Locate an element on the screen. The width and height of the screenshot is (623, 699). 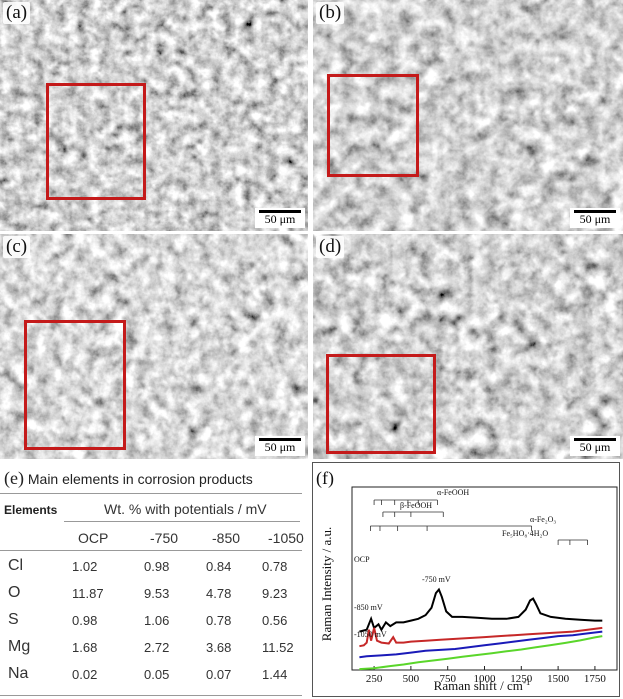
plot-area is located at coordinates (484, 578).